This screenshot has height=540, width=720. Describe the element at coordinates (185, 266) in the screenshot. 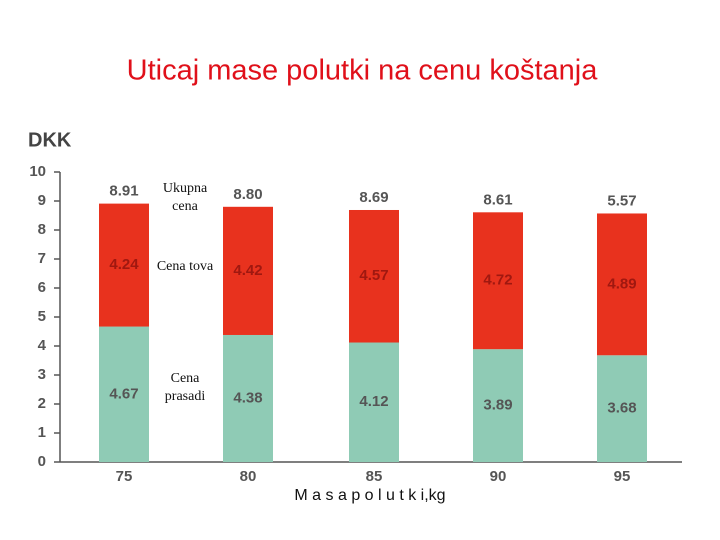

I see `series-label: Cena tova` at that location.